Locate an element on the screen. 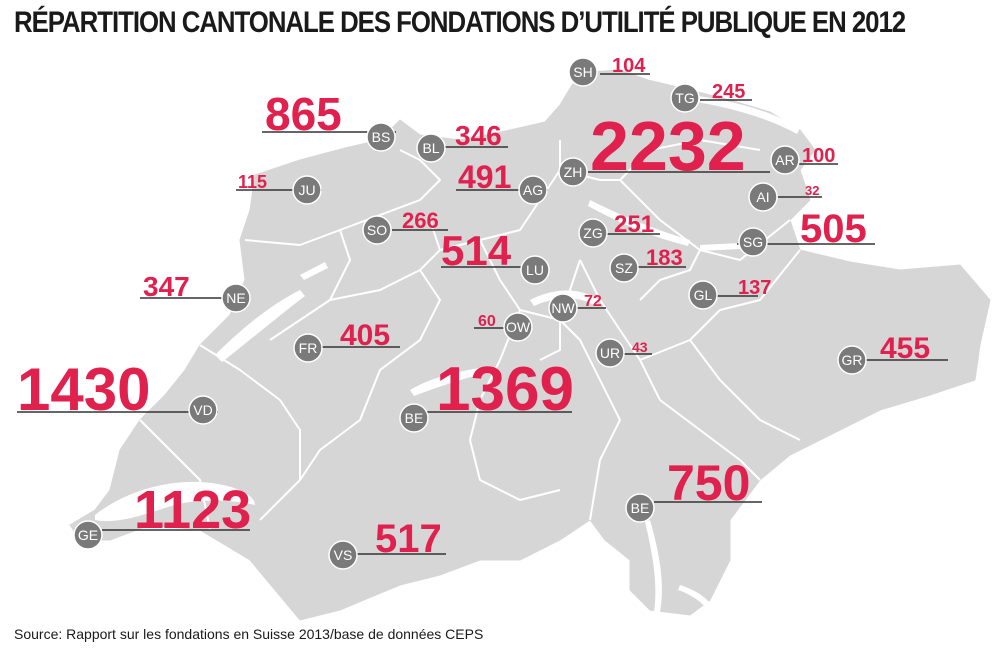  canton-code: OW is located at coordinates (518, 327).